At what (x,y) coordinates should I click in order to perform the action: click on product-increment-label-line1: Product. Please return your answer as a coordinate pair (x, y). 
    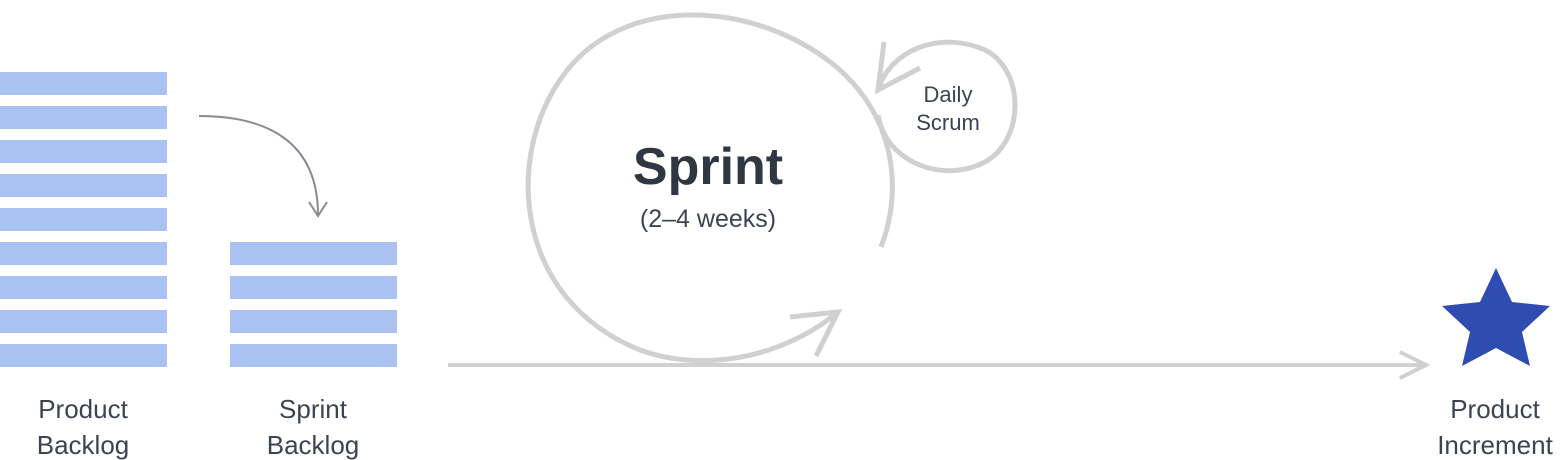
    Looking at the image, I should click on (1495, 409).